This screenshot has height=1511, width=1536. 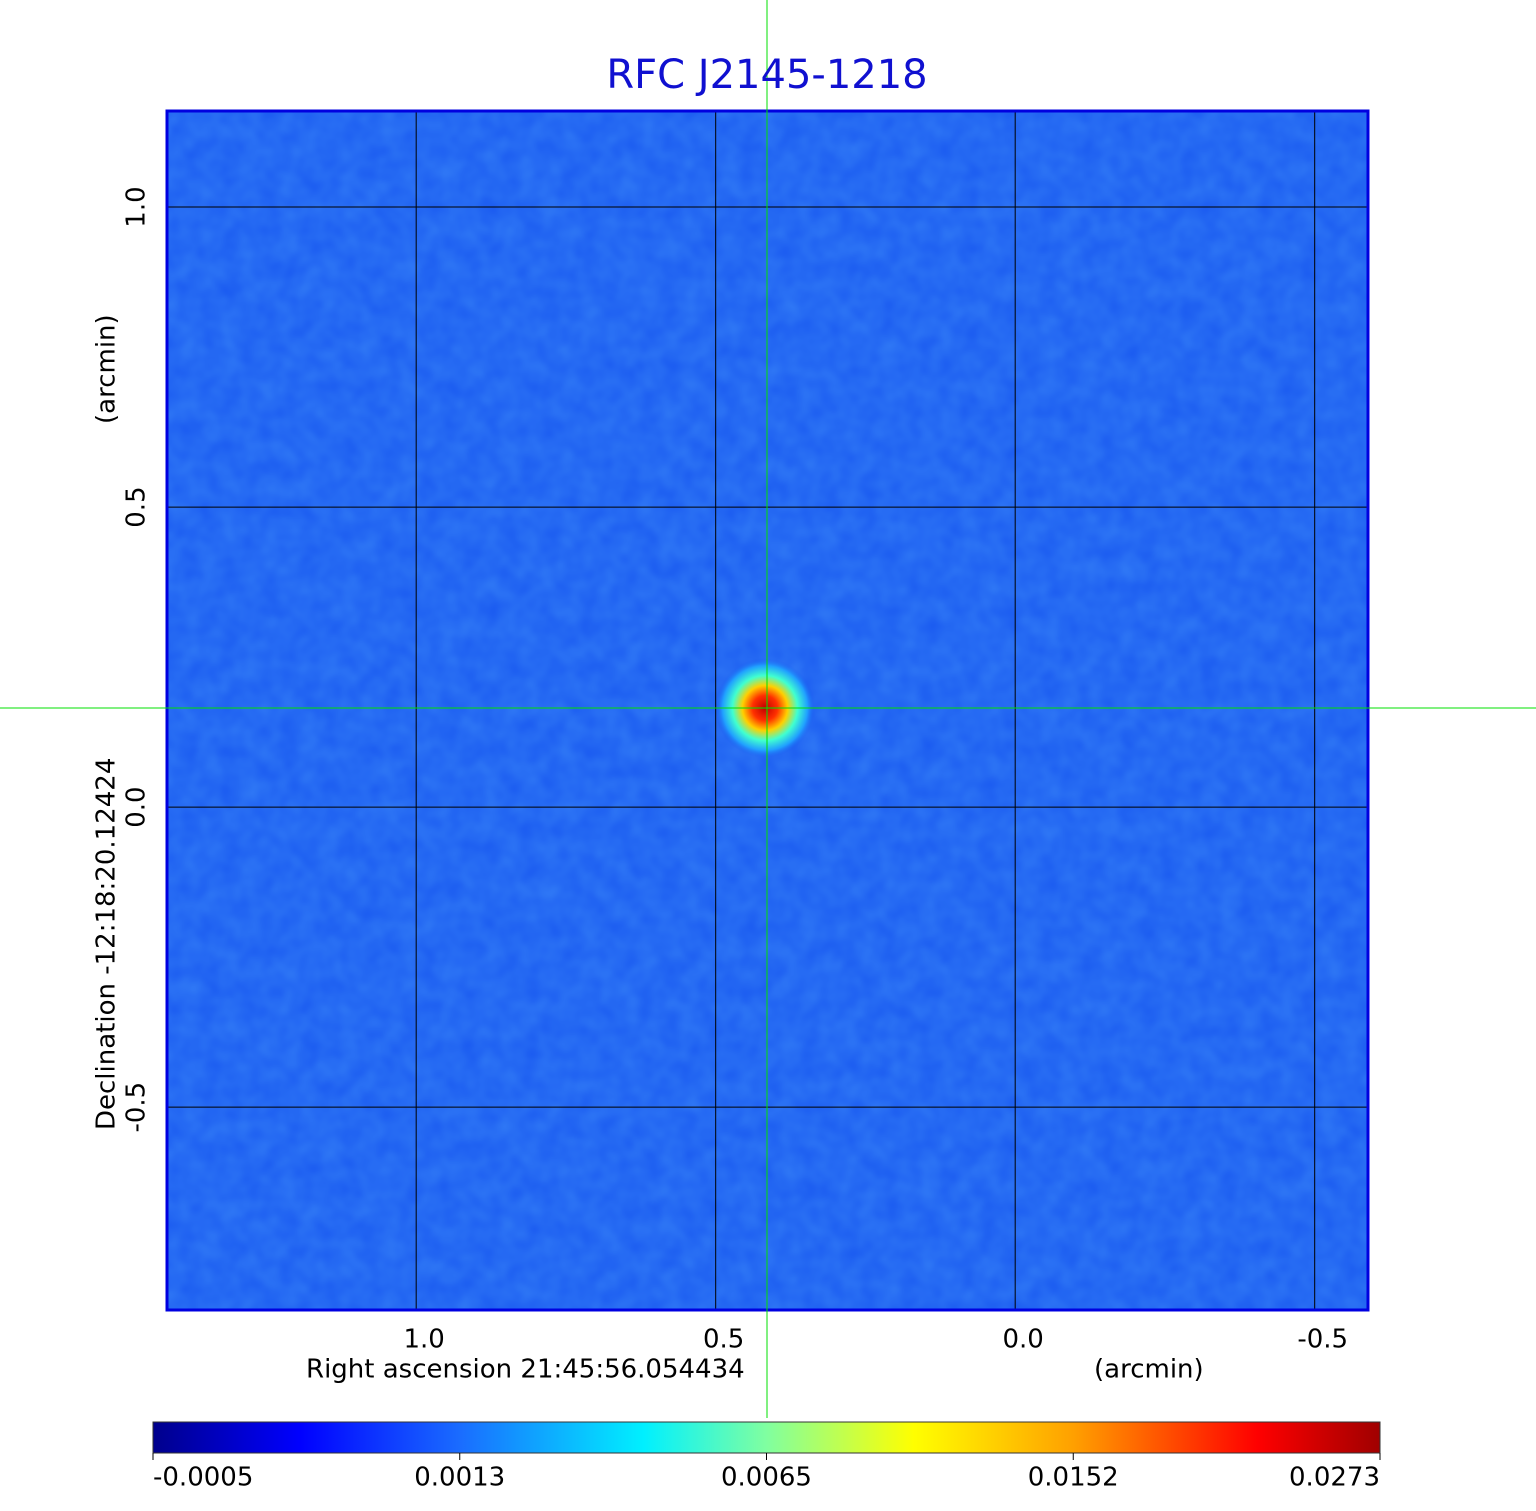 What do you see at coordinates (766, 75) in the screenshot?
I see `chart-title: RFC J2145-1218` at bounding box center [766, 75].